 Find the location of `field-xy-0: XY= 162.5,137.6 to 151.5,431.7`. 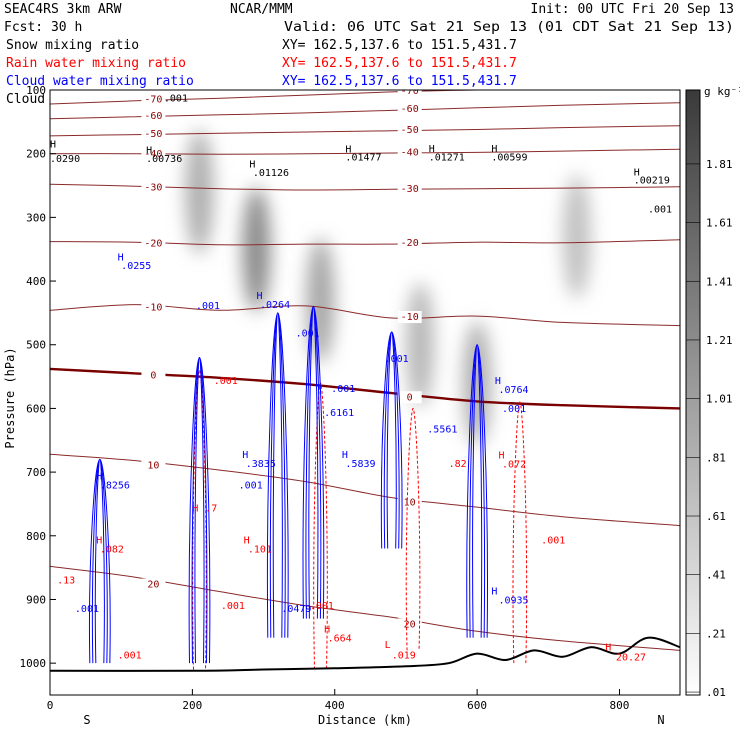

field-xy-0: XY= 162.5,137.6 to 151.5,431.7 is located at coordinates (399, 45).